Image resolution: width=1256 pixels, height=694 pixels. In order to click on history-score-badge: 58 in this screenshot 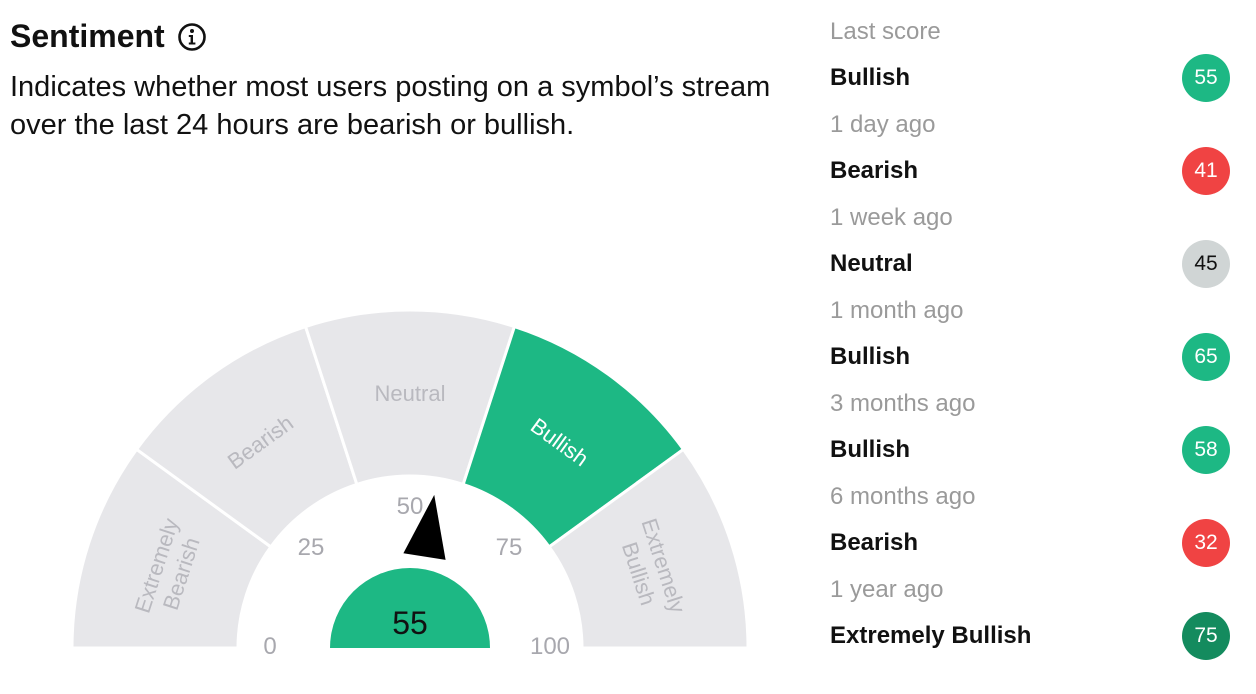, I will do `click(1206, 450)`.